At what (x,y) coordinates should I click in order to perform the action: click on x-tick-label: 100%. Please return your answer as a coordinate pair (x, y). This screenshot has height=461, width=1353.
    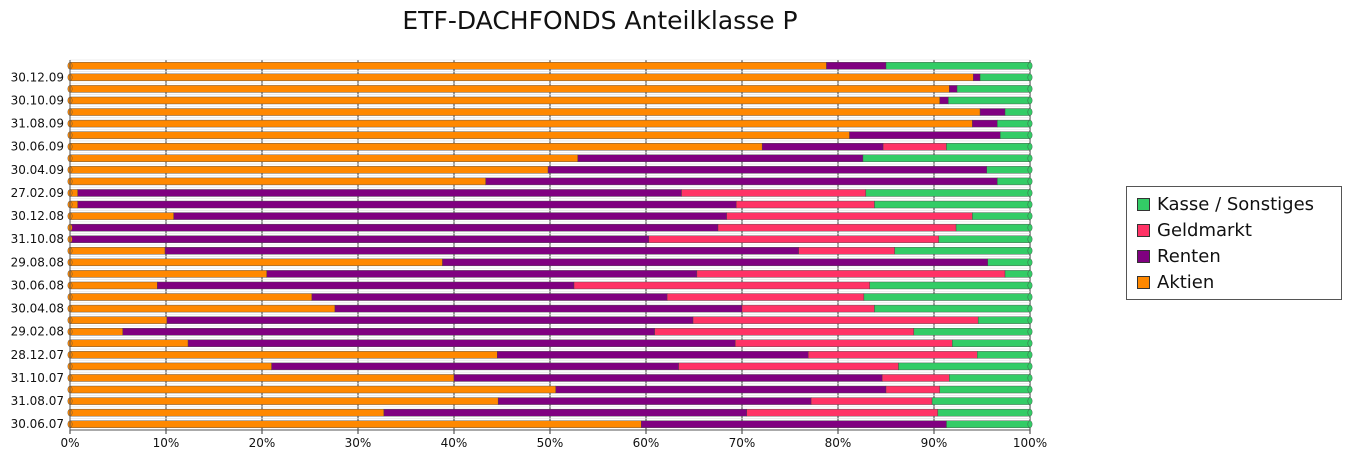
    Looking at the image, I should click on (1030, 443).